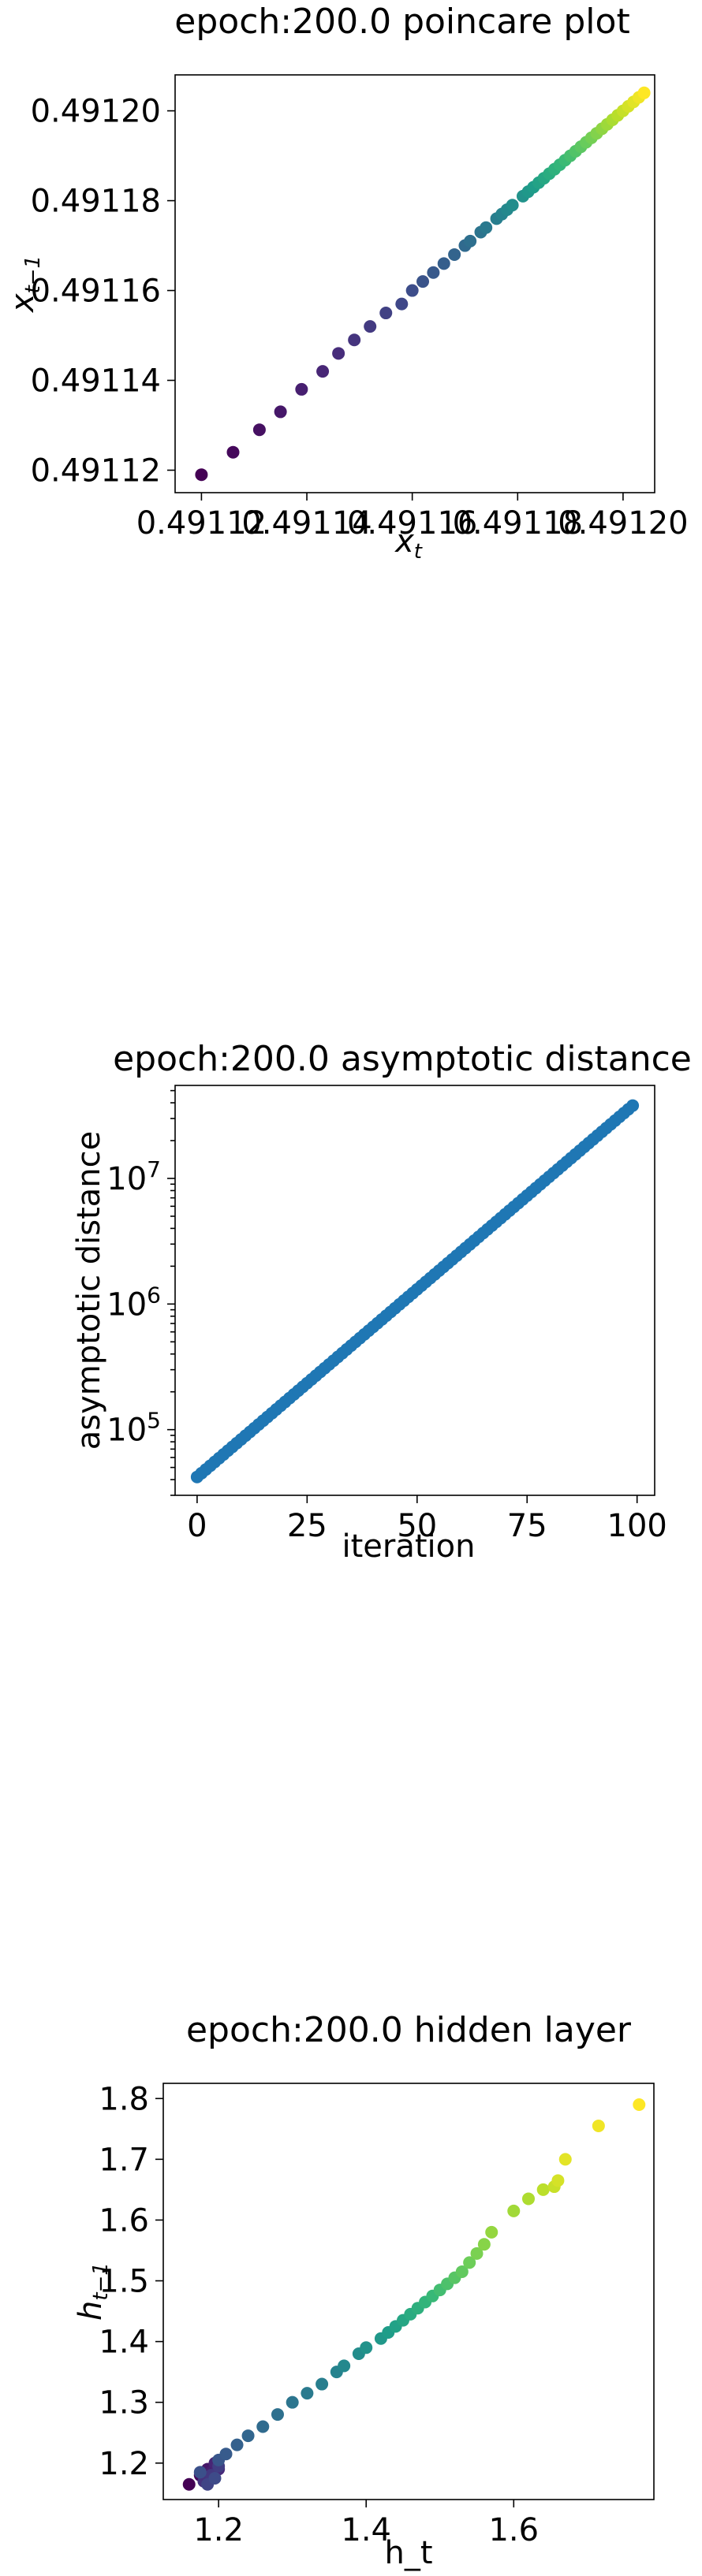 The width and height of the screenshot is (702, 2576). Describe the element at coordinates (414, 2294) in the screenshot. I see `hidden-layer-points` at that location.